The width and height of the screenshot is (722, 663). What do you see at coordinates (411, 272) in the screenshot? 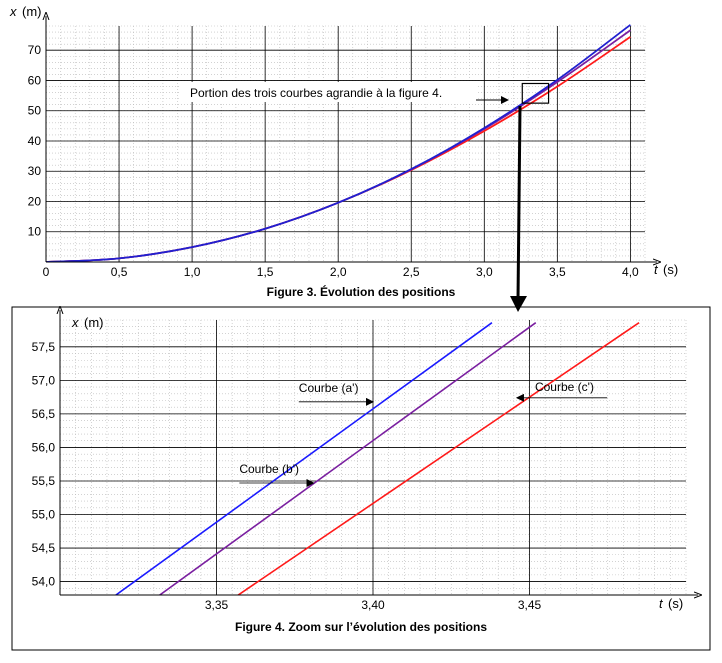
I see `figure-3-x-tick-label: 2,5` at bounding box center [411, 272].